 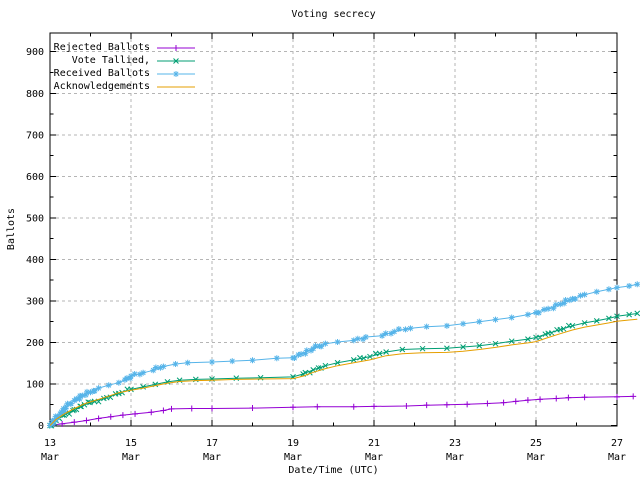 I want to click on y-tick-label: 300, so click(x=35, y=301).